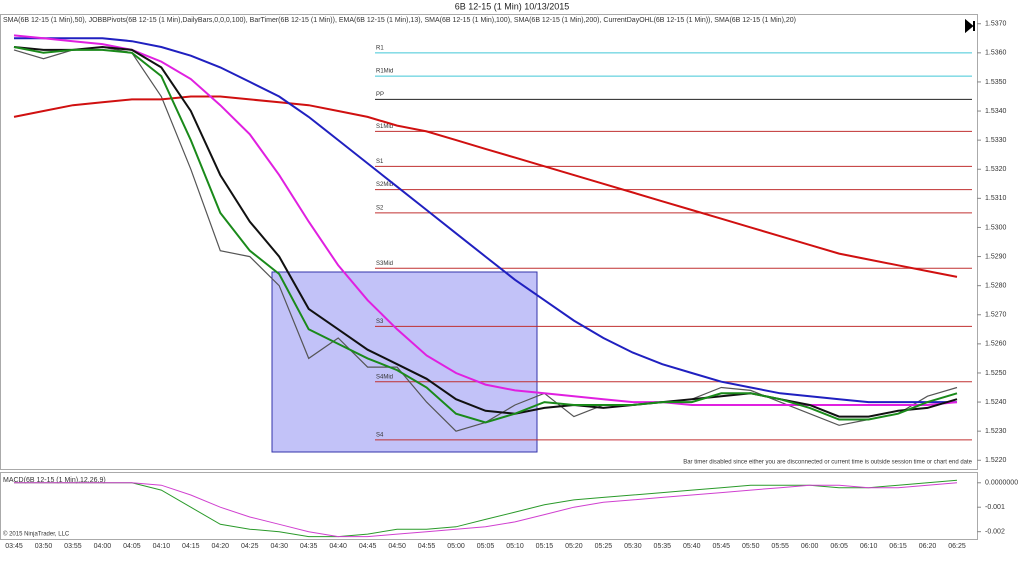 The width and height of the screenshot is (1024, 563). I want to click on pivot-label: PP, so click(380, 95).